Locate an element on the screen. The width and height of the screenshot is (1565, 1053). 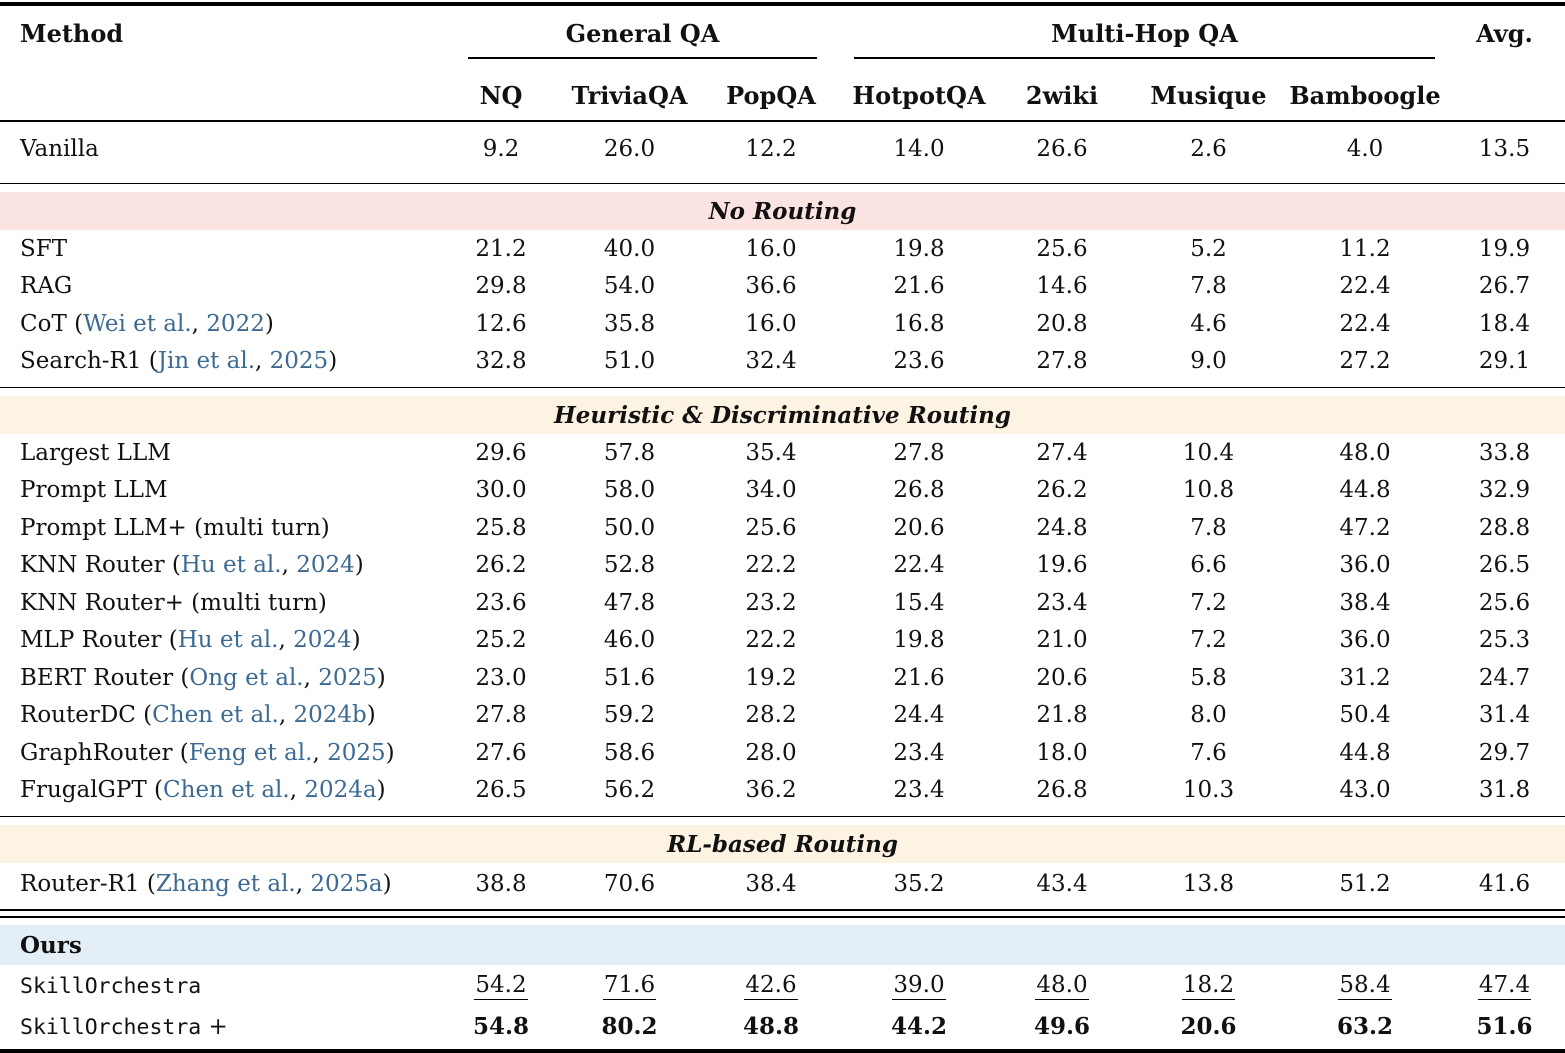
value-text: 27.2 is located at coordinates (1365, 361).